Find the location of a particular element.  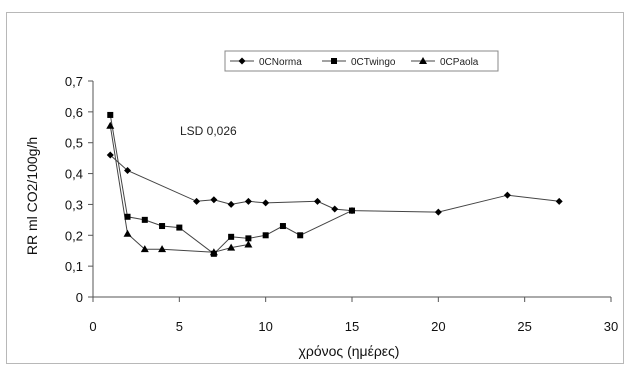

legend-marker-0CPaola is located at coordinates (423, 60).